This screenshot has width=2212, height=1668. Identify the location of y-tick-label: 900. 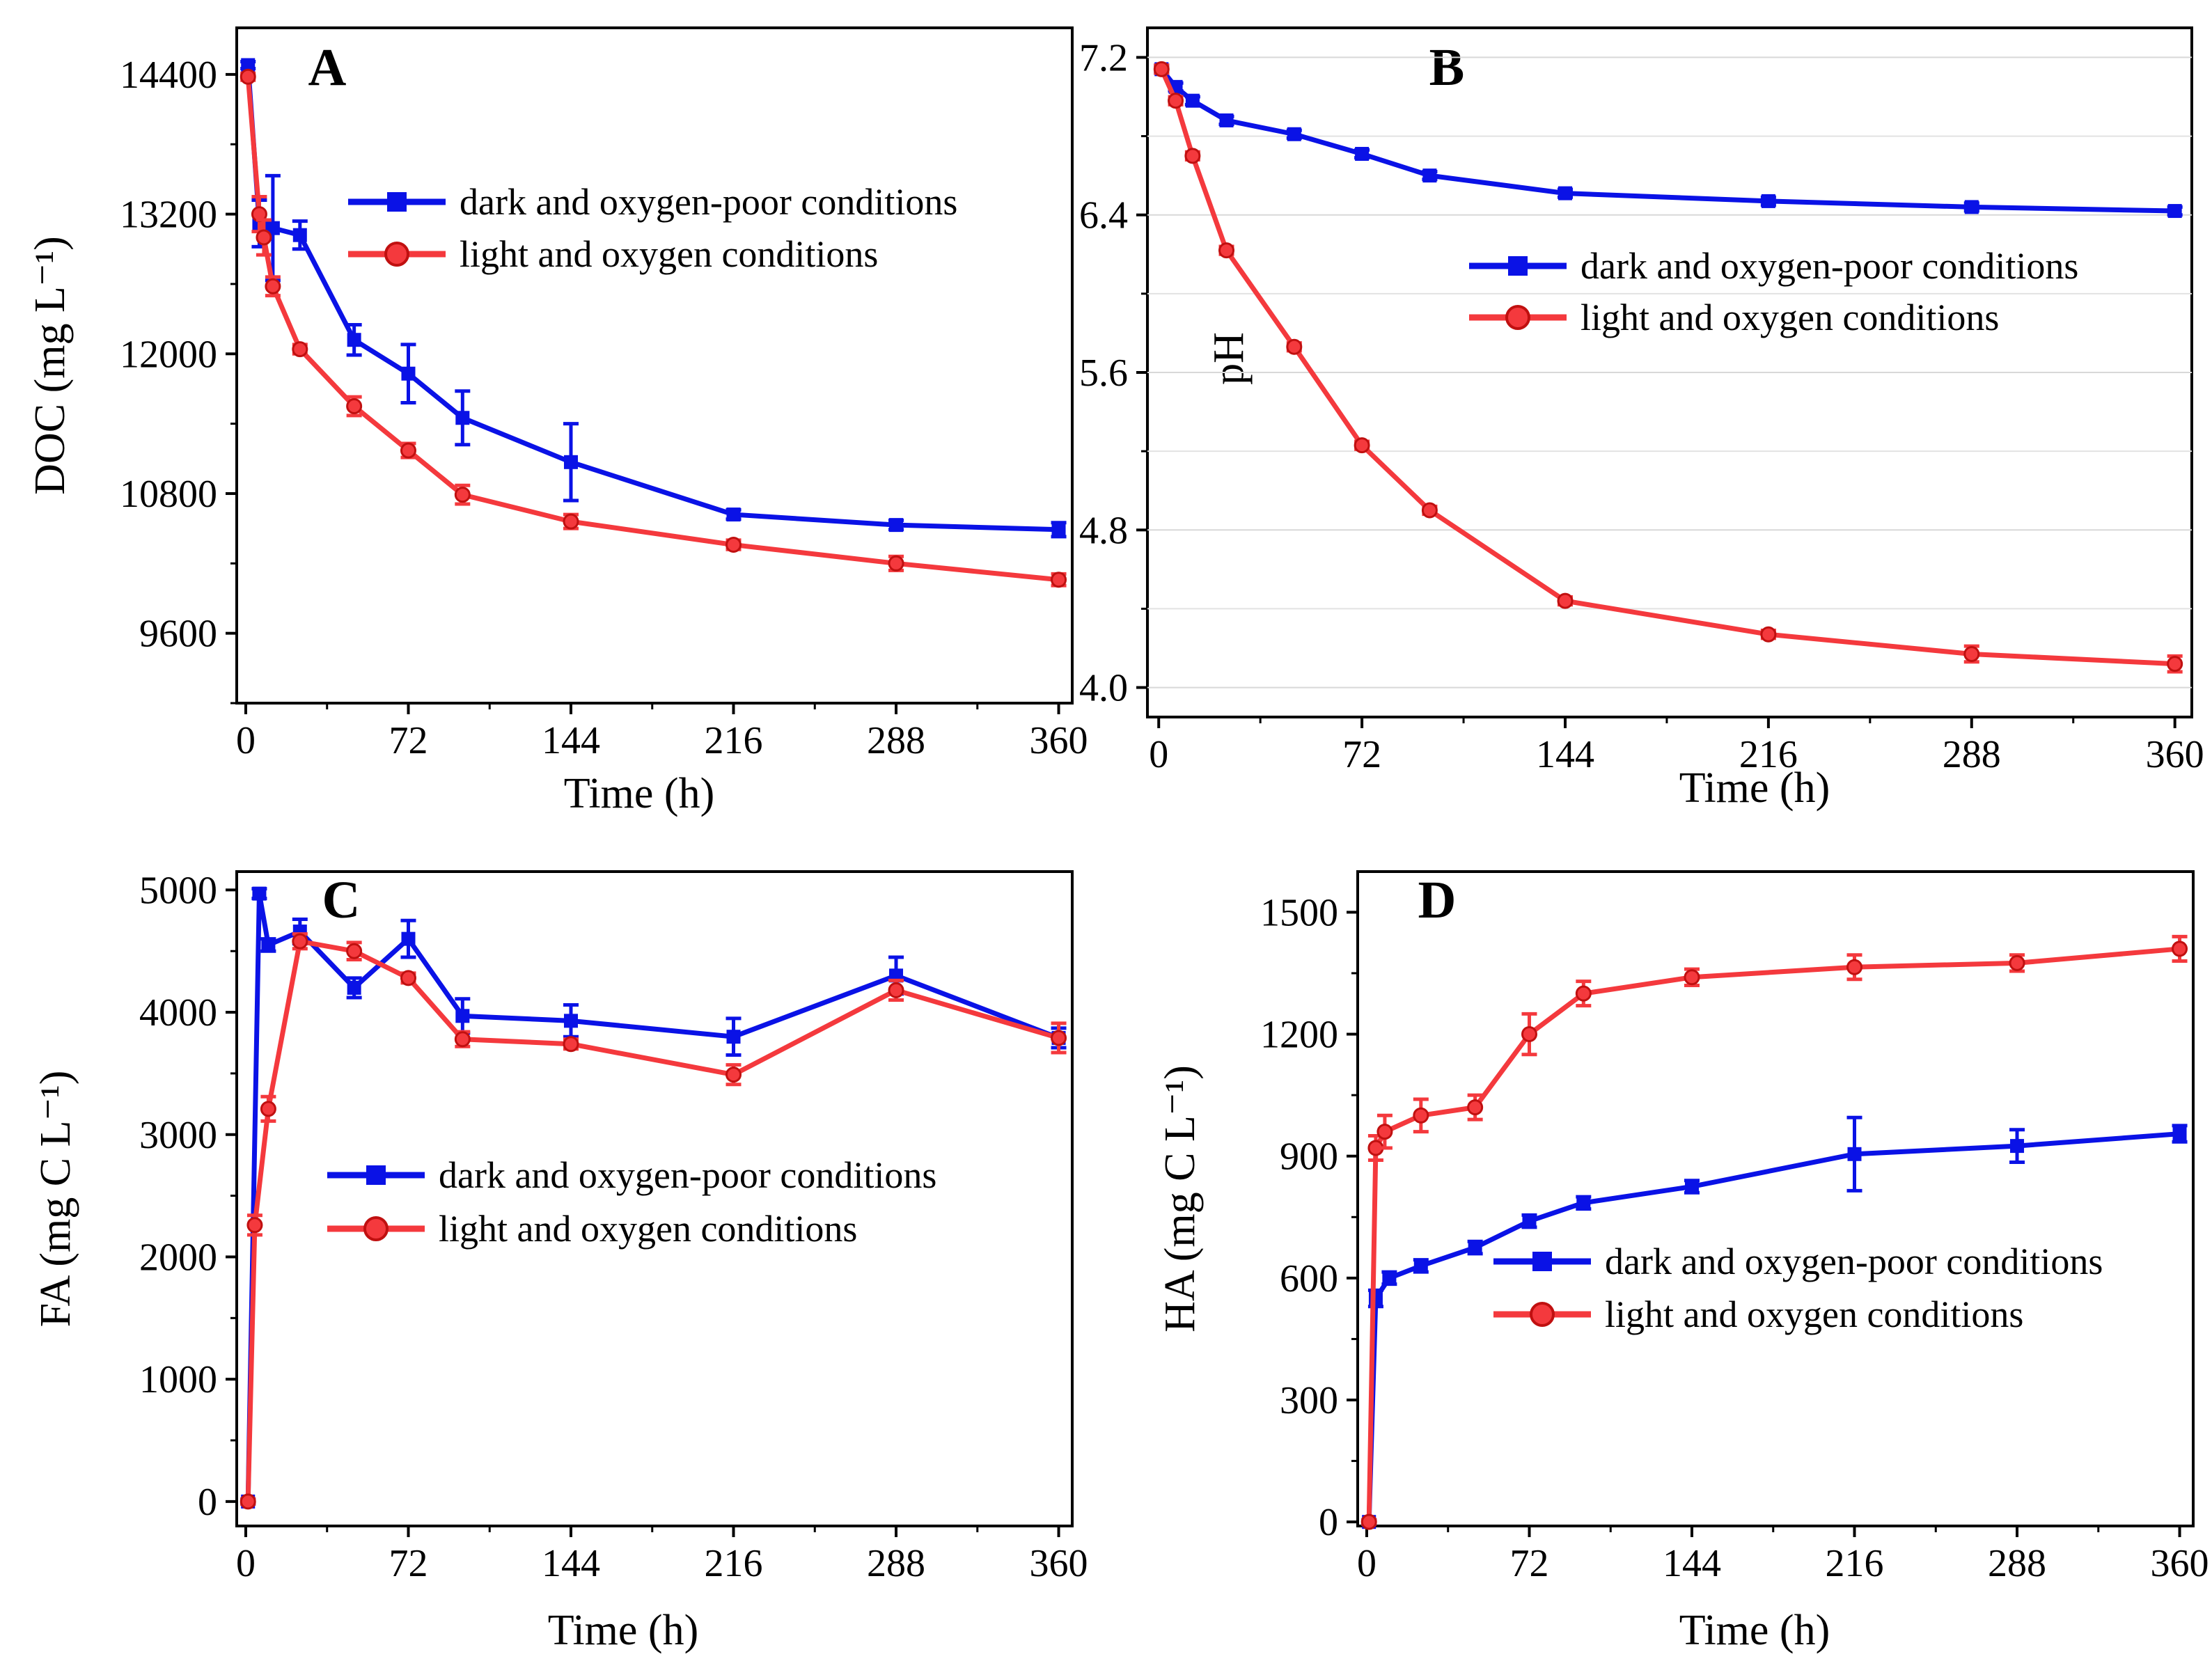
(1309, 1157).